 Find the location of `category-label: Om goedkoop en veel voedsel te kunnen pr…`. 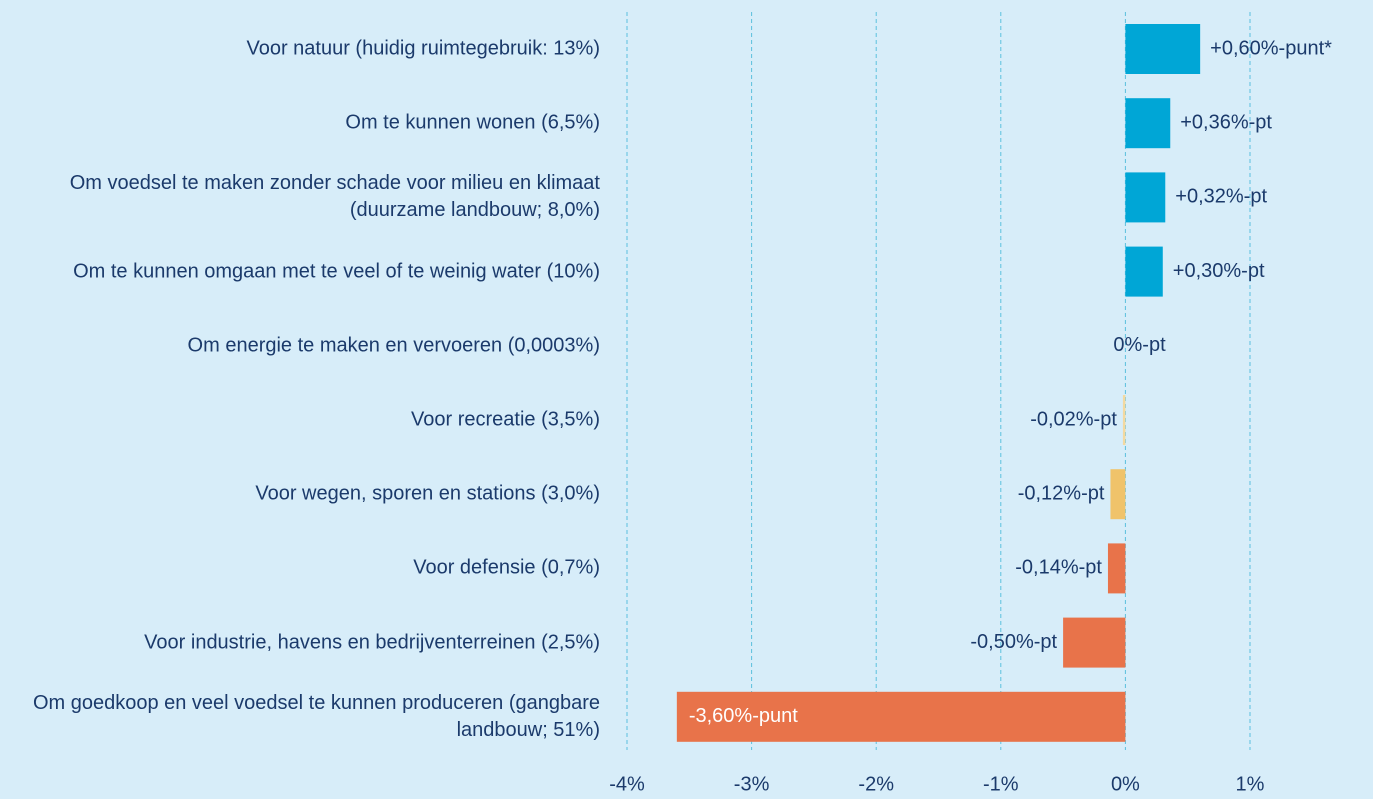

category-label: Om goedkoop en veel voedsel te kunnen pr… is located at coordinates (316, 716).